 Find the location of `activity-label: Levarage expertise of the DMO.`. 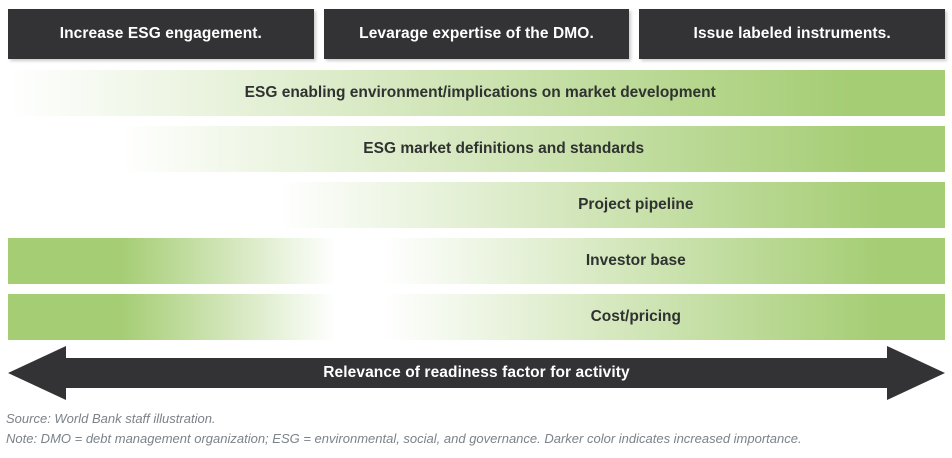

activity-label: Levarage expertise of the DMO. is located at coordinates (476, 34).